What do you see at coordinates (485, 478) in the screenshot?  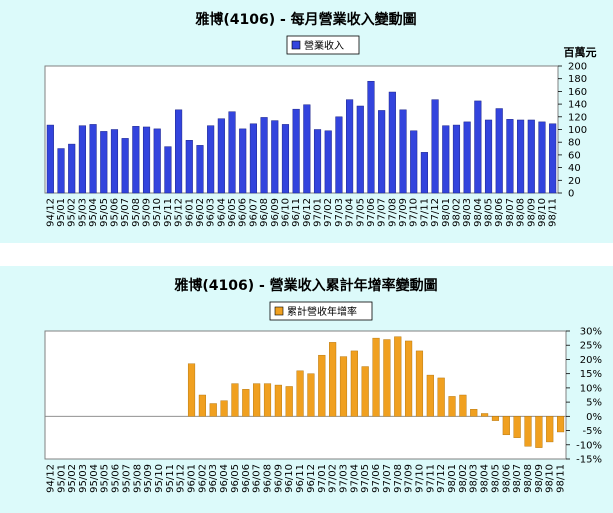 I see `x-tick-label: 98/04` at bounding box center [485, 478].